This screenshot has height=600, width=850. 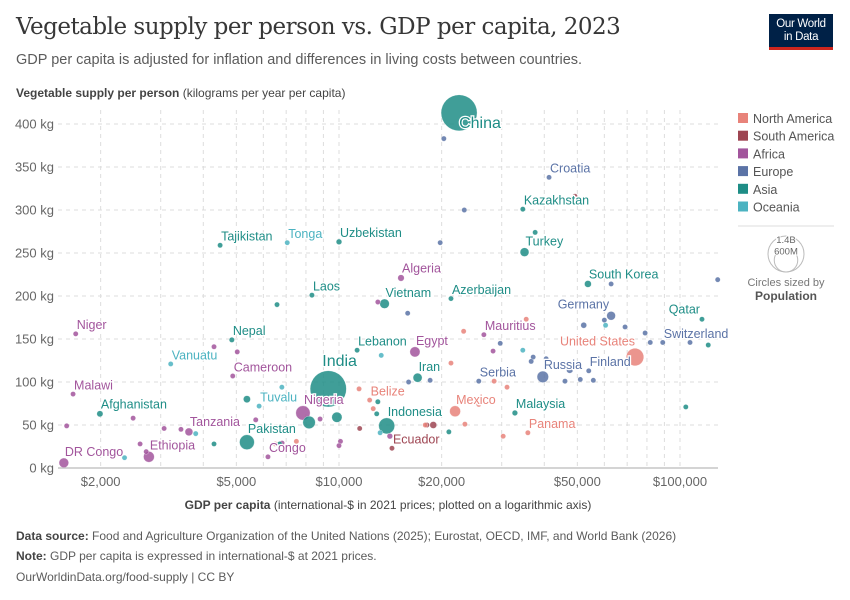 I want to click on point-china, so click(x=459, y=113).